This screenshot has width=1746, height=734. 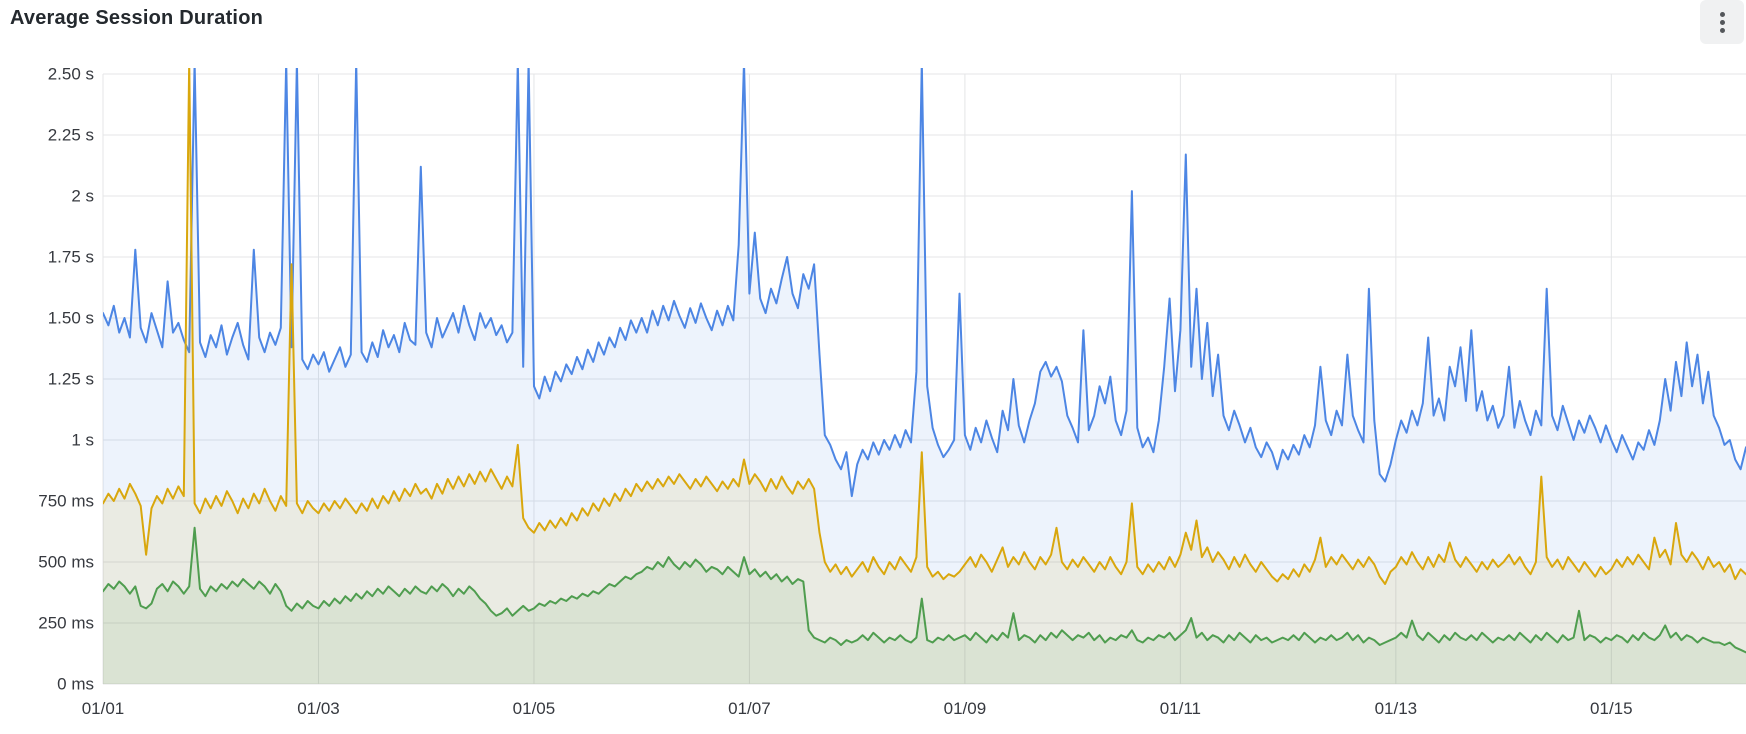 I want to click on panel-menu-button, so click(x=1722, y=22).